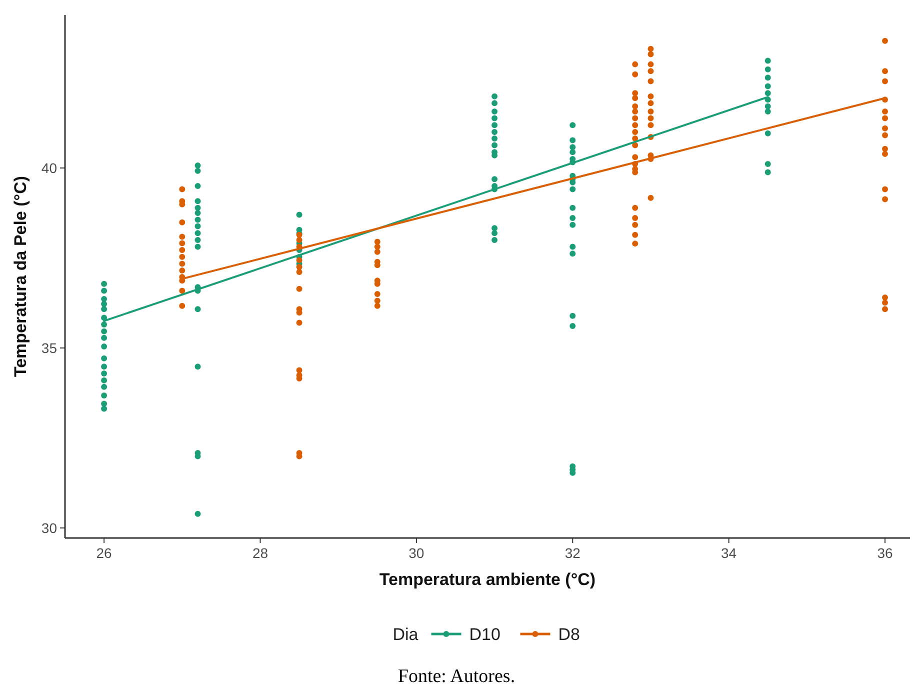 This screenshot has width=913, height=686. What do you see at coordinates (260, 553) in the screenshot?
I see `x-tick-label: 28` at bounding box center [260, 553].